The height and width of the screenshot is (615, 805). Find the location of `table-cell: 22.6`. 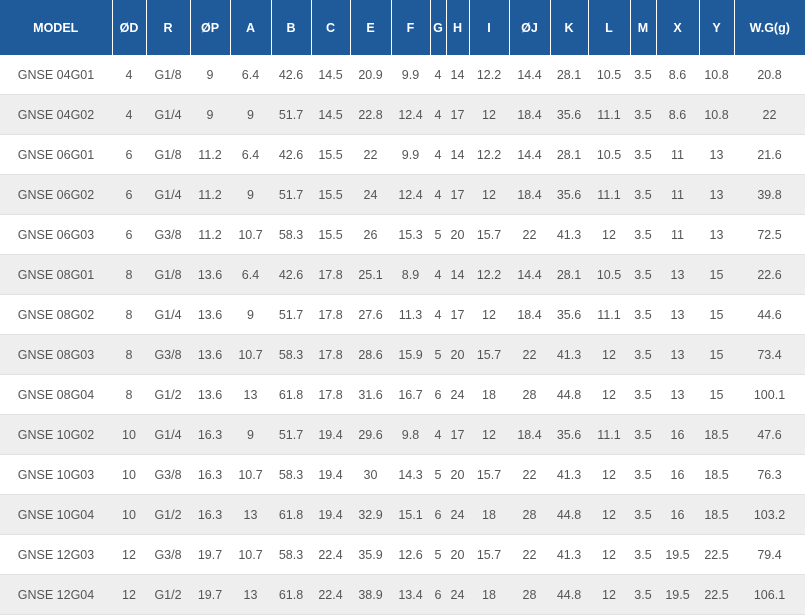

table-cell: 22.6 is located at coordinates (769, 274).